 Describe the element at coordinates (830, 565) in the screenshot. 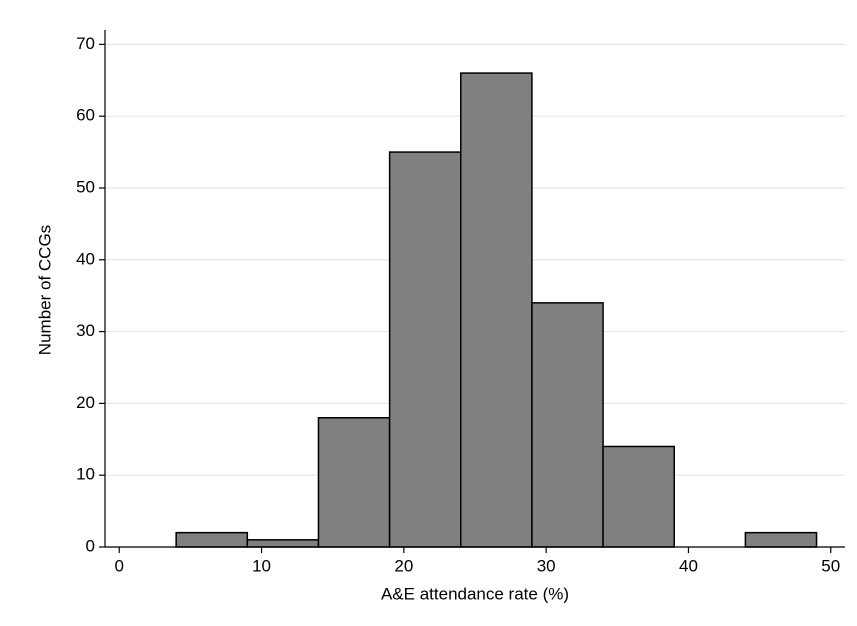

I see `x-tick-label: 50` at that location.